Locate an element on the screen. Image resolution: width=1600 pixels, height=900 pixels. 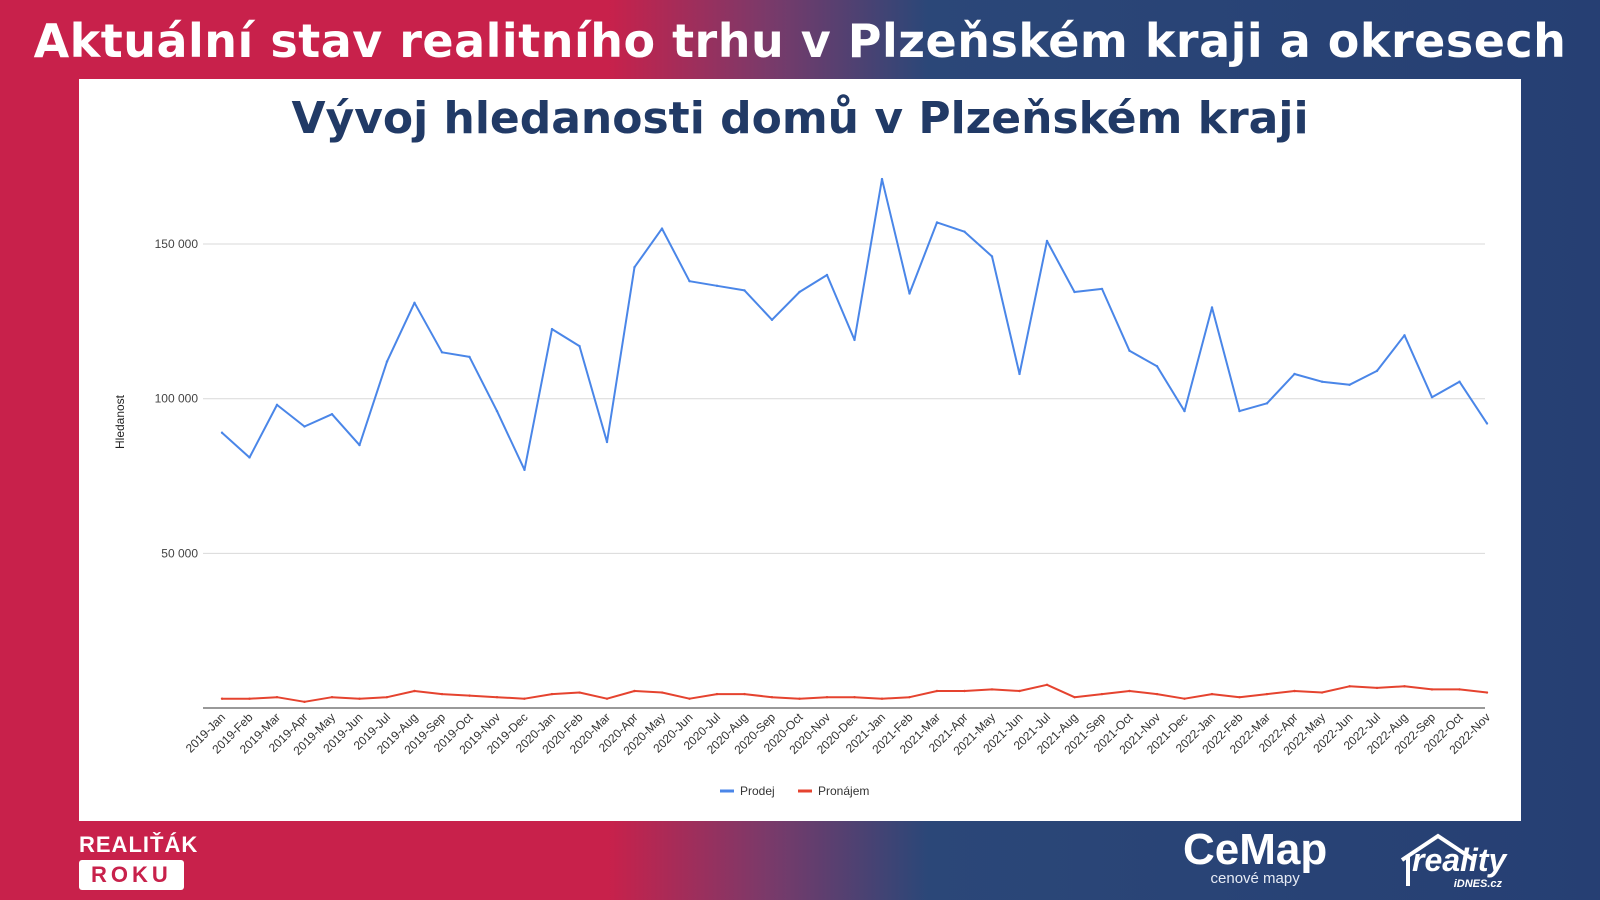
realitak-logo-top: REALIŤÁK is located at coordinates (139, 844).